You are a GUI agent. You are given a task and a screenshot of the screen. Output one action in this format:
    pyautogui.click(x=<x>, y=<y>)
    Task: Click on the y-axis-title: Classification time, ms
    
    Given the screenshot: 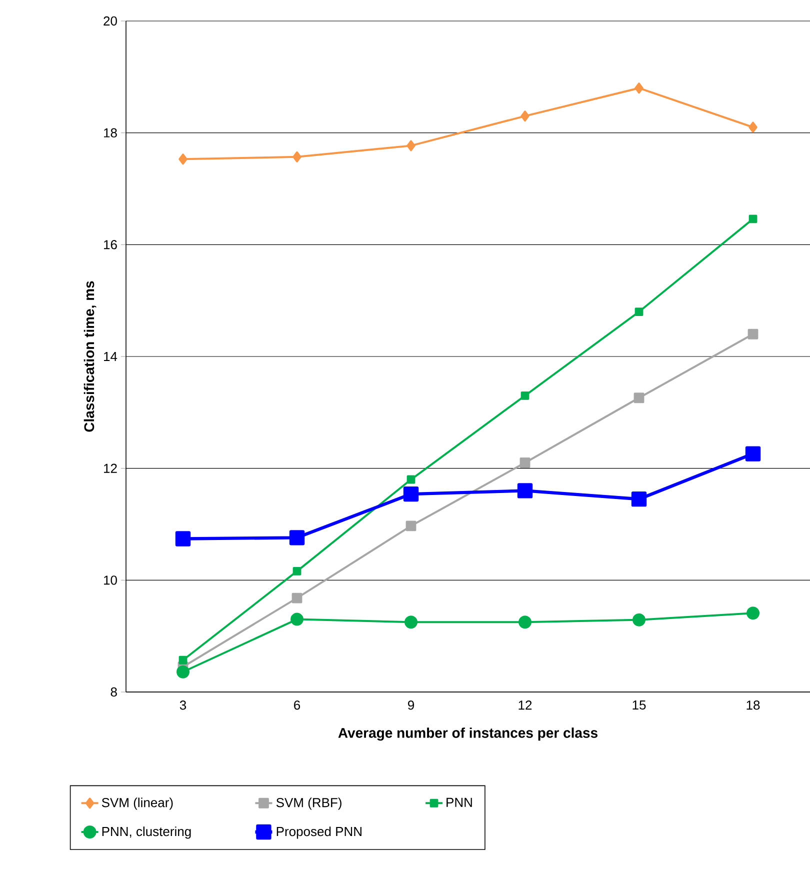 What is the action you would take?
    pyautogui.click(x=90, y=356)
    